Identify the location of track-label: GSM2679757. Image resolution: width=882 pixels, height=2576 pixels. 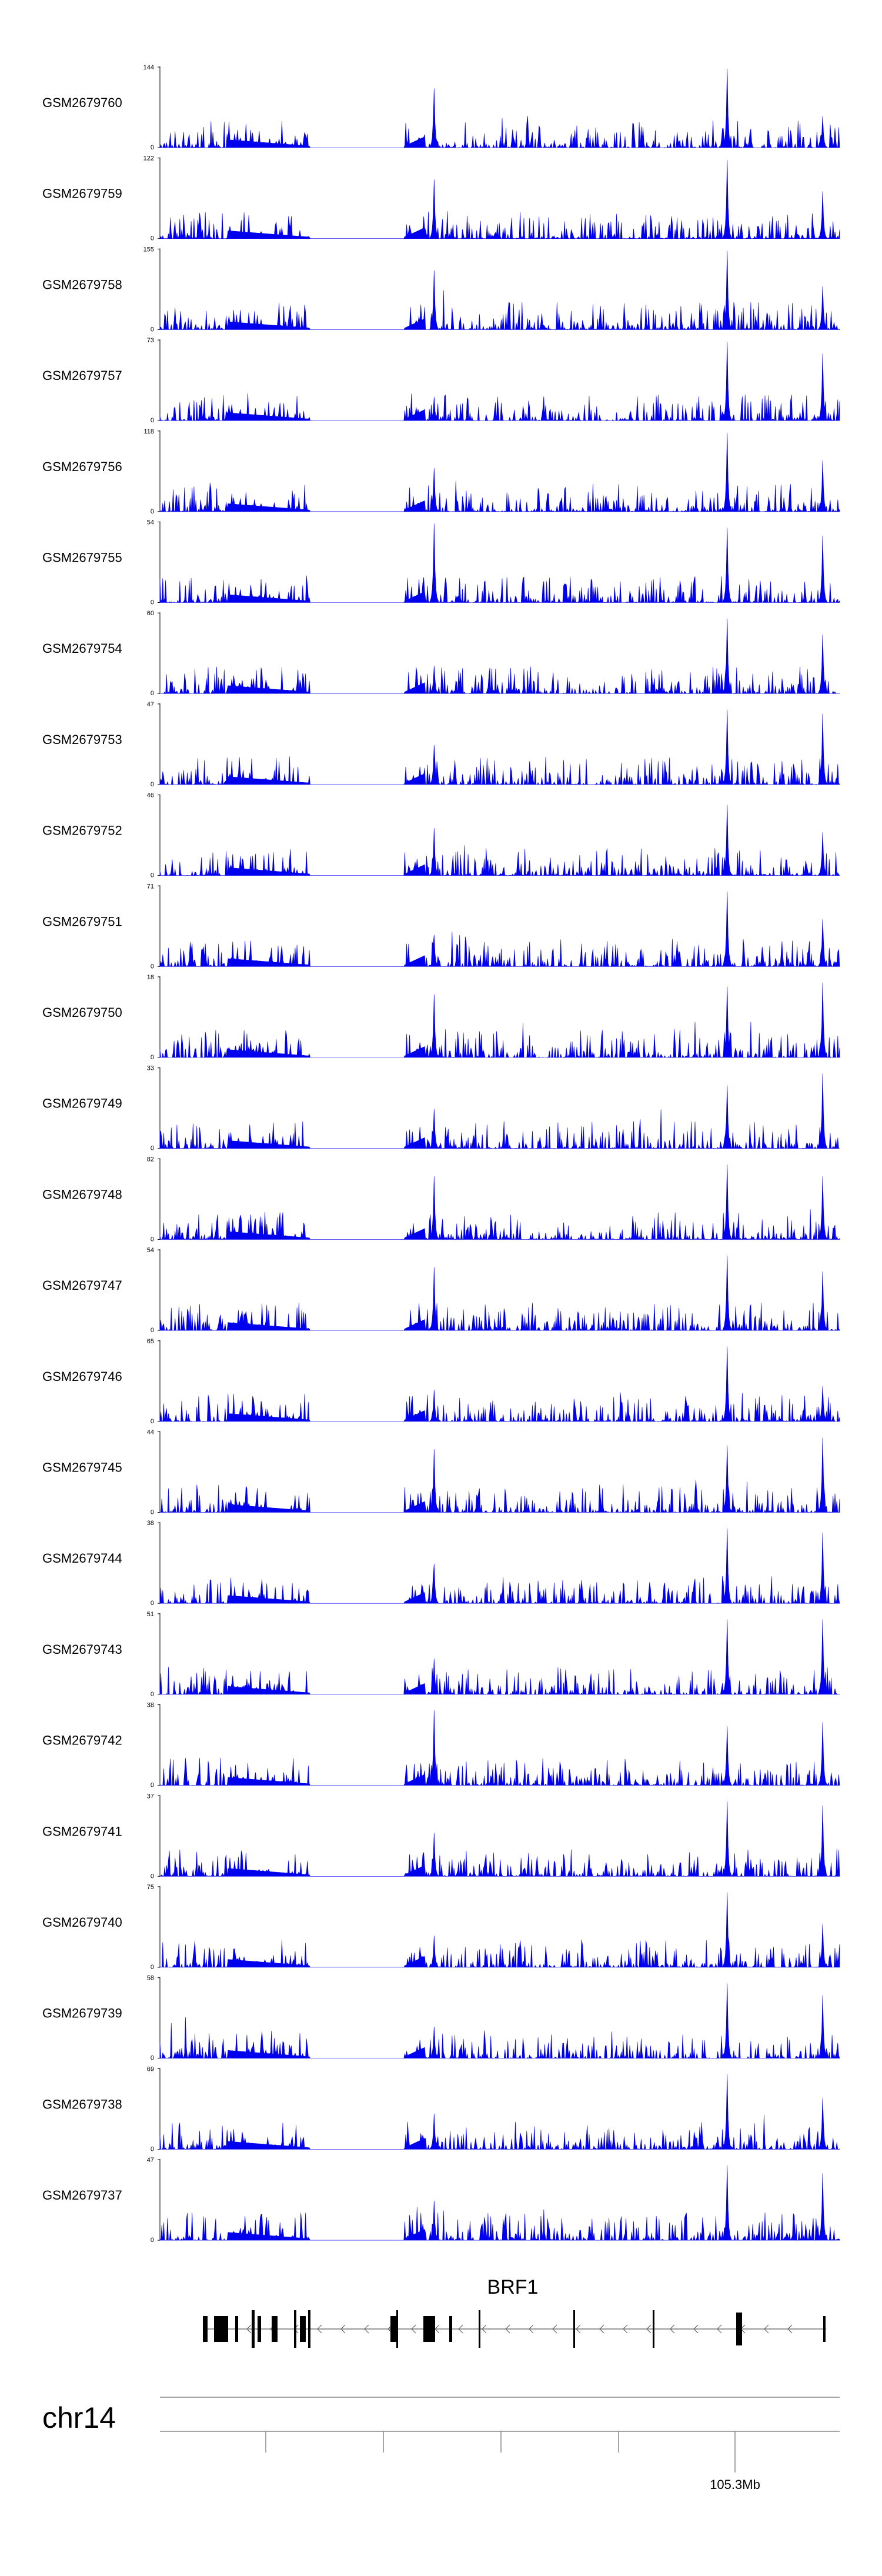
(82, 375).